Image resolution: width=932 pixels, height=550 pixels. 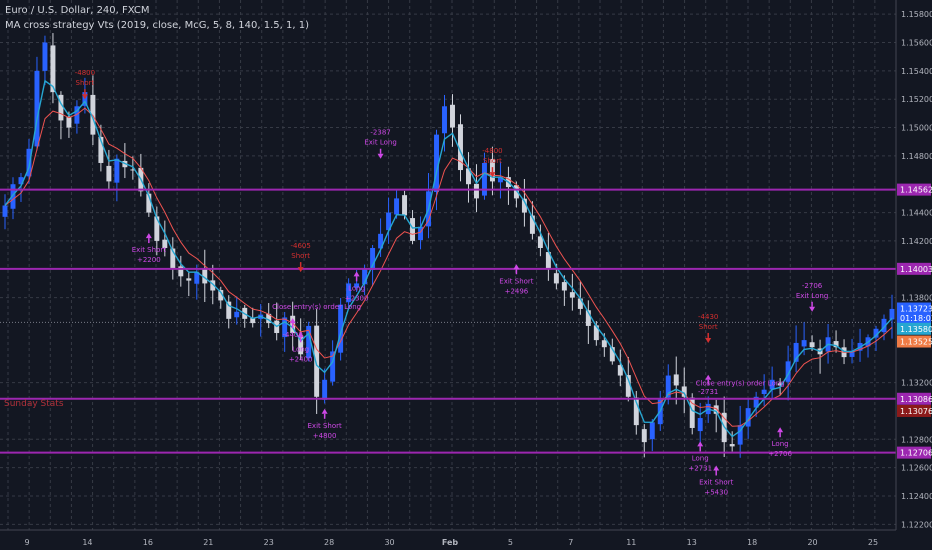 I want to click on signal-label: +2400, so click(x=301, y=359).